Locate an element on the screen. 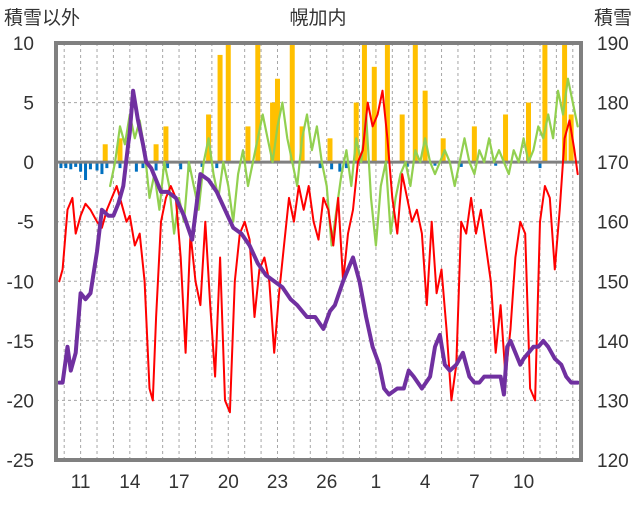 The height and width of the screenshot is (506, 636). left-y-tick-label: -25 is located at coordinates (20, 461).